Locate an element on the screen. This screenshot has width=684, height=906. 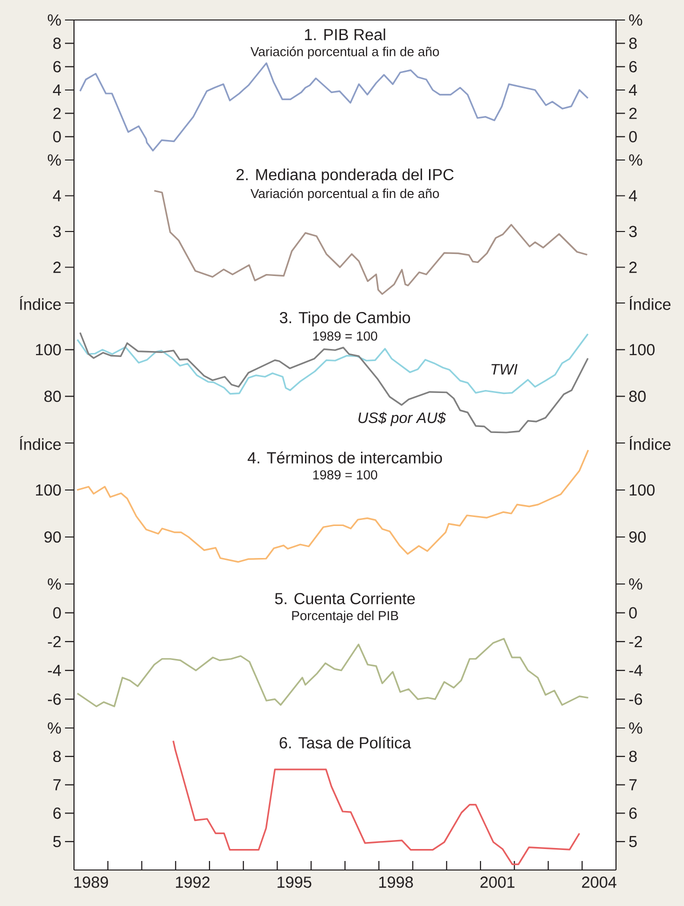
chart-title: 4. Términos de intercambio is located at coordinates (345, 458).